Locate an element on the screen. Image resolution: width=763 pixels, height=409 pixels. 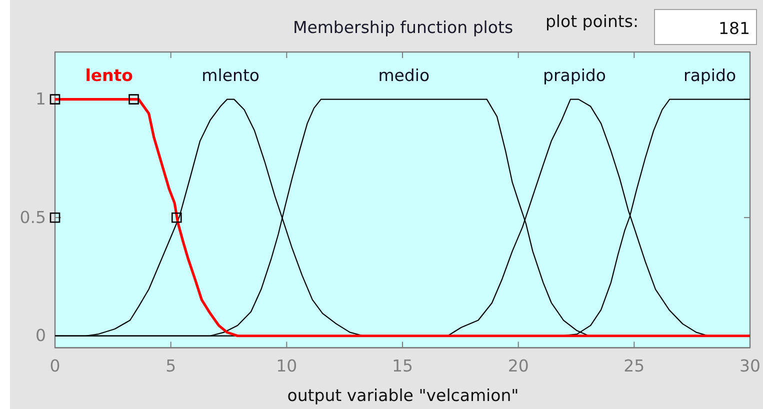
text: plot points: is located at coordinates (592, 21).